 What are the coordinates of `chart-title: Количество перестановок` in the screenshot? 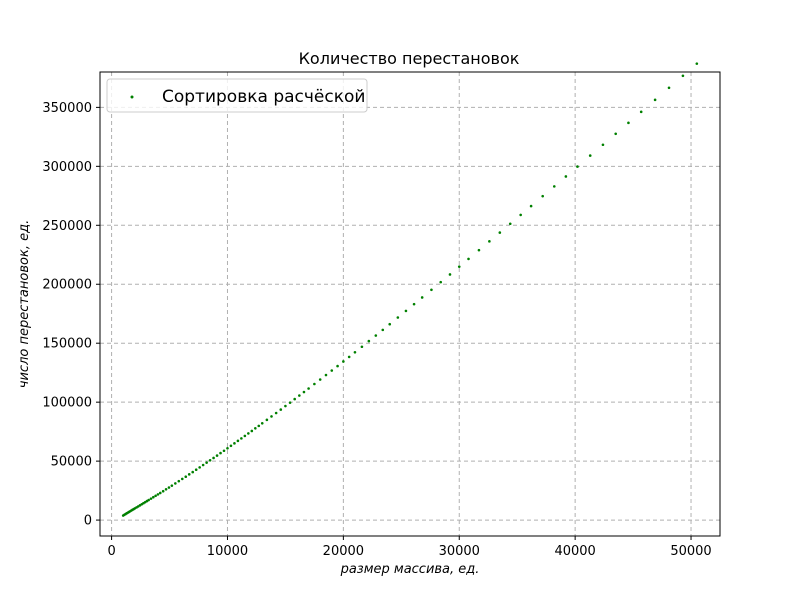 It's located at (409, 58).